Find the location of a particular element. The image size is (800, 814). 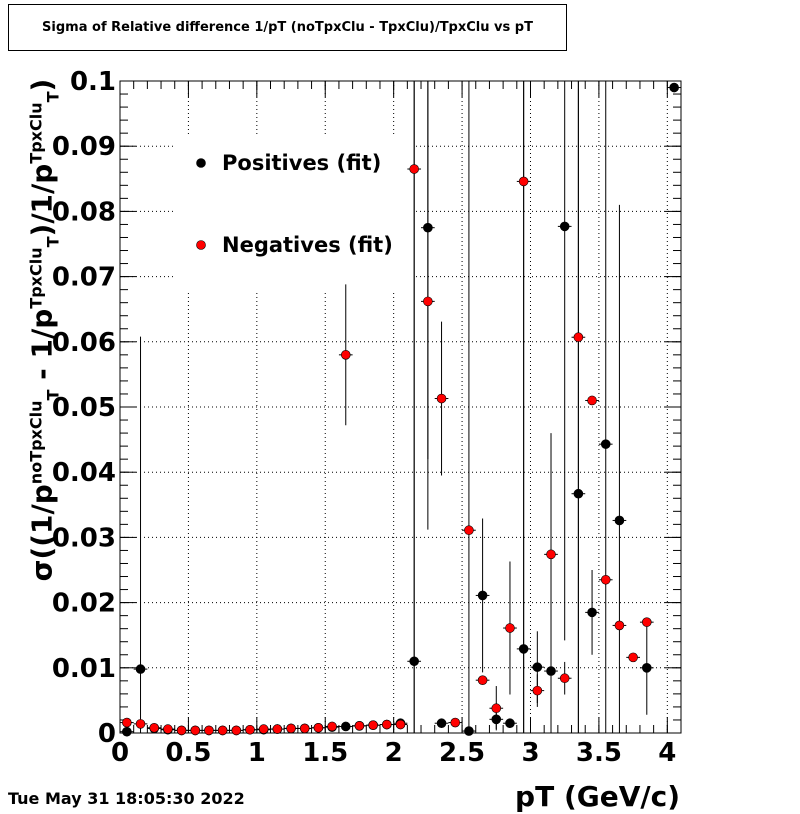

y-tick-label: 0.07 is located at coordinates (84, 278).